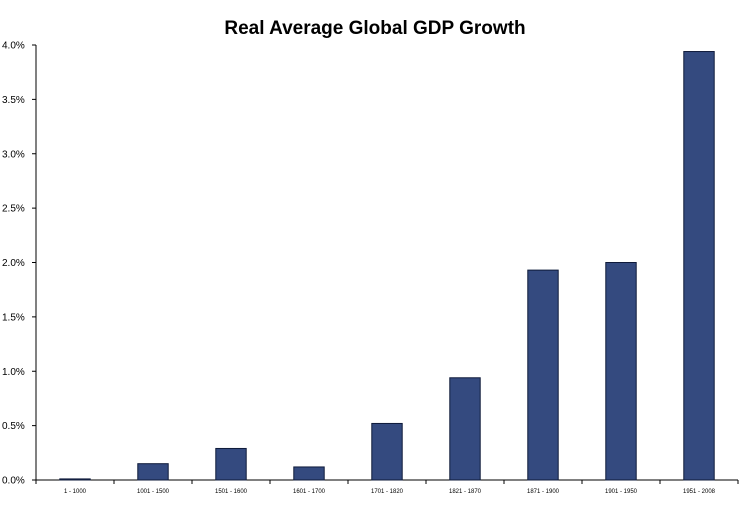 This screenshot has width=750, height=516. What do you see at coordinates (374, 28) in the screenshot?
I see `chart-title: Real Average Global GDP Growth` at bounding box center [374, 28].